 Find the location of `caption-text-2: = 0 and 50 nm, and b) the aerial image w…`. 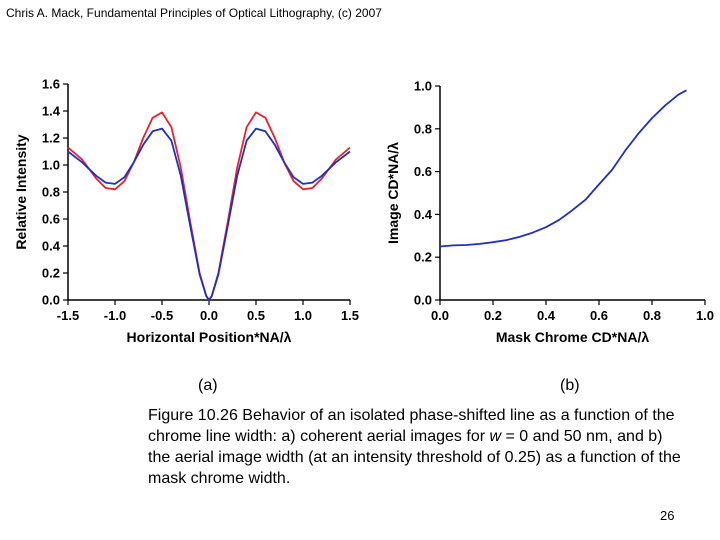

caption-text-2: = 0 and 50 nm, and b) the aerial image w… is located at coordinates (414, 457).